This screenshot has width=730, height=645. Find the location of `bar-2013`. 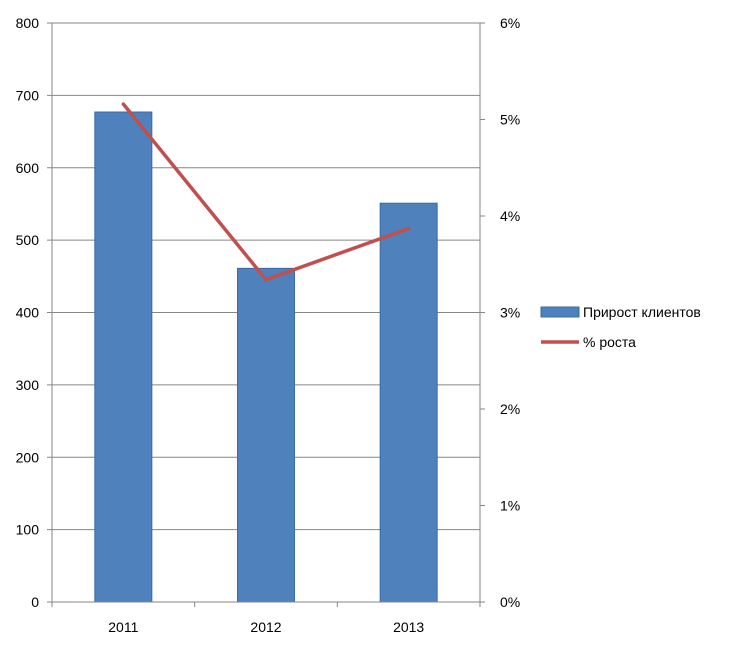

bar-2013 is located at coordinates (408, 402).